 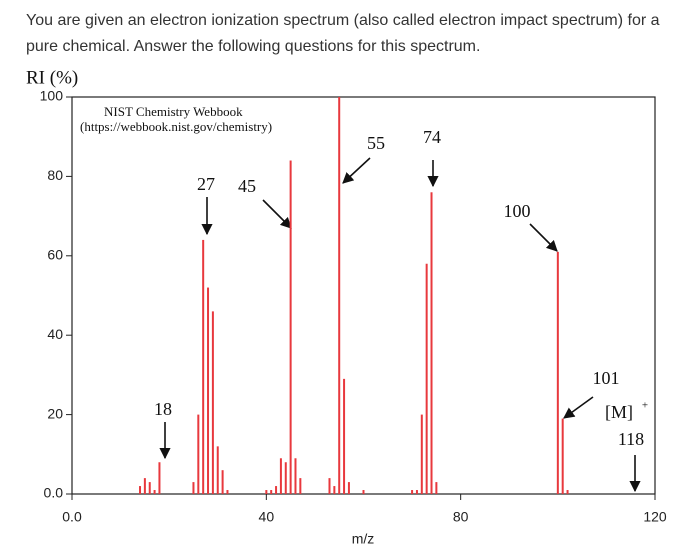 What do you see at coordinates (655, 517) in the screenshot?
I see `x-tick-label: 120` at bounding box center [655, 517].